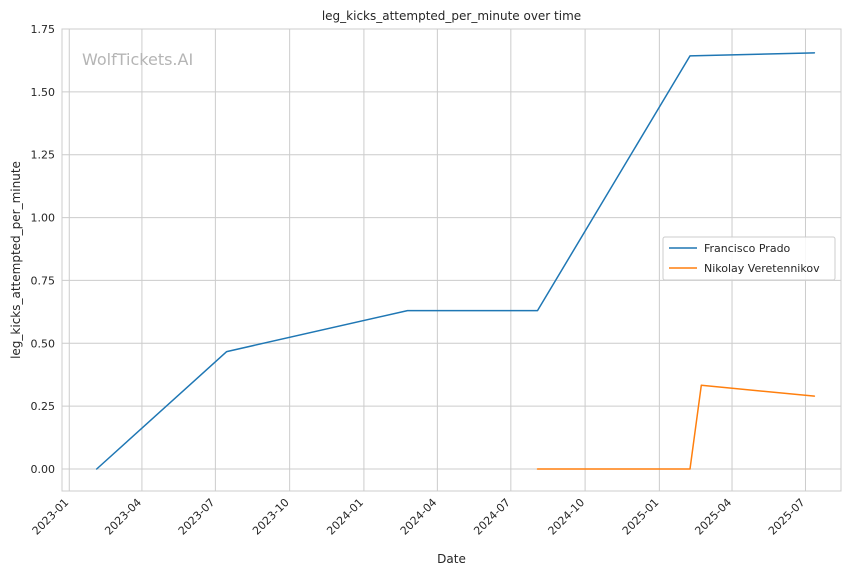  Describe the element at coordinates (43, 155) in the screenshot. I see `y-tick-label: 1.25` at that location.